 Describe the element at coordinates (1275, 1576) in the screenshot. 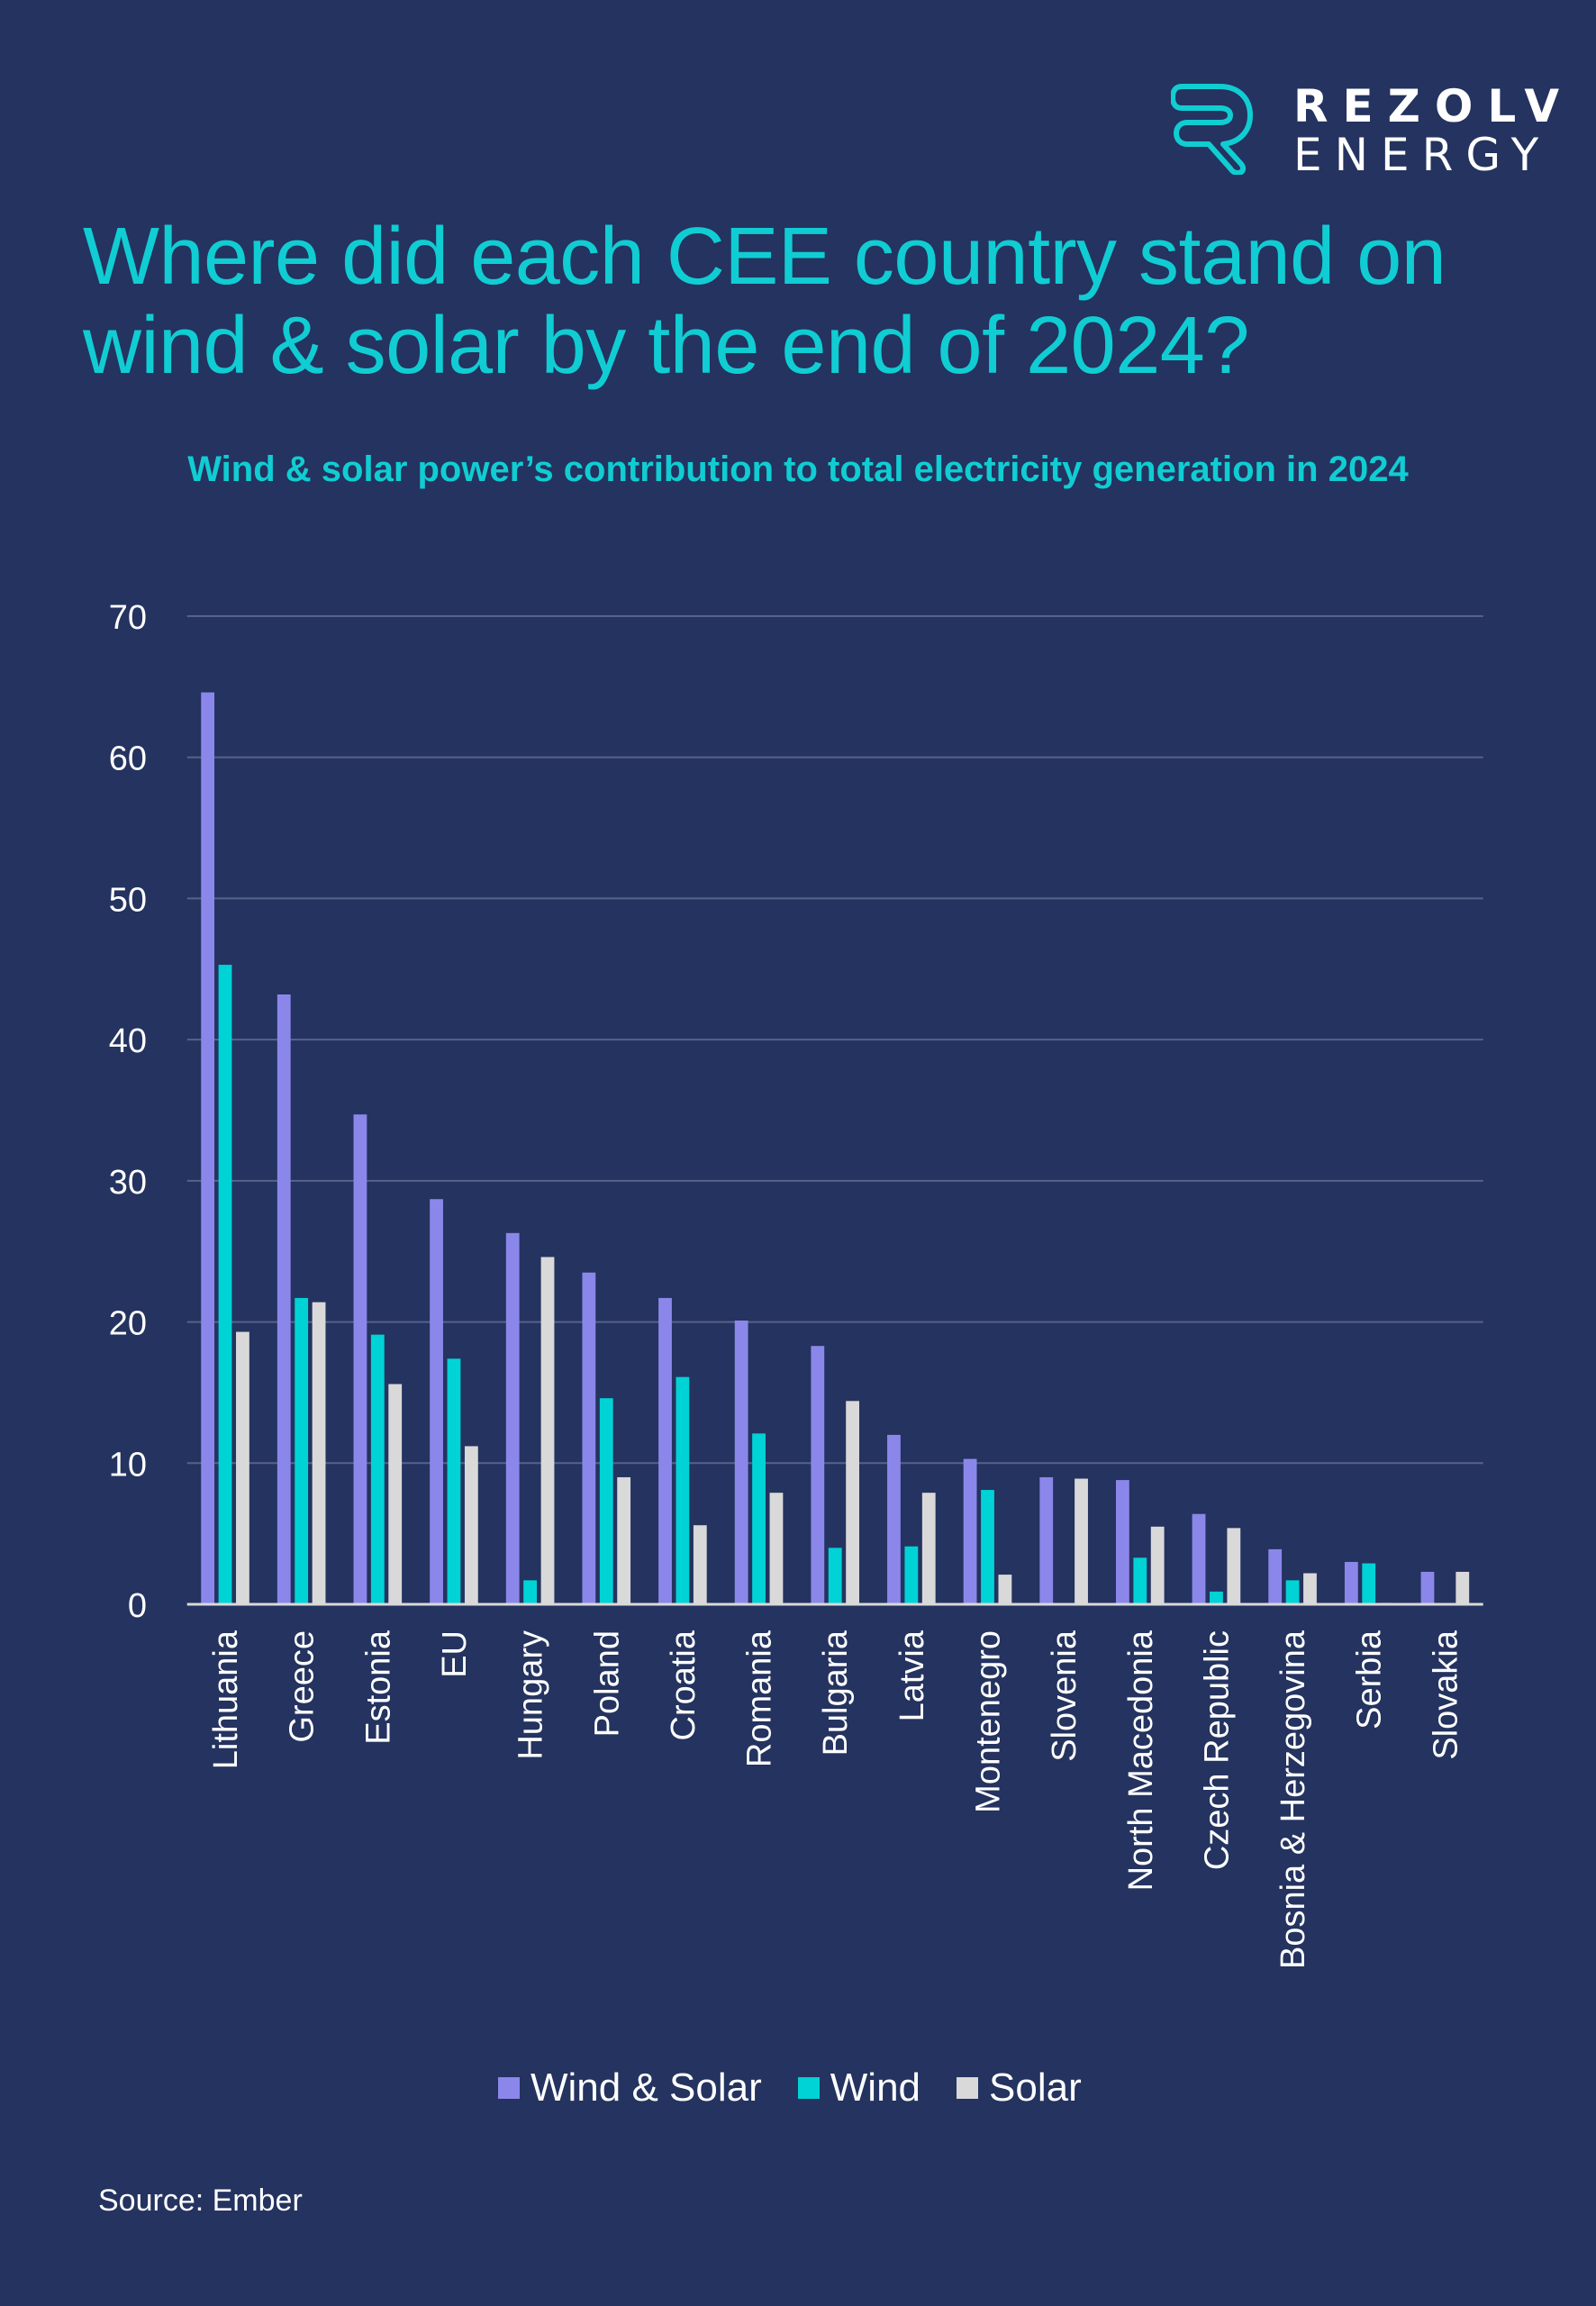

I see `bar-wind-solar-bosnia-herzegovina` at that location.